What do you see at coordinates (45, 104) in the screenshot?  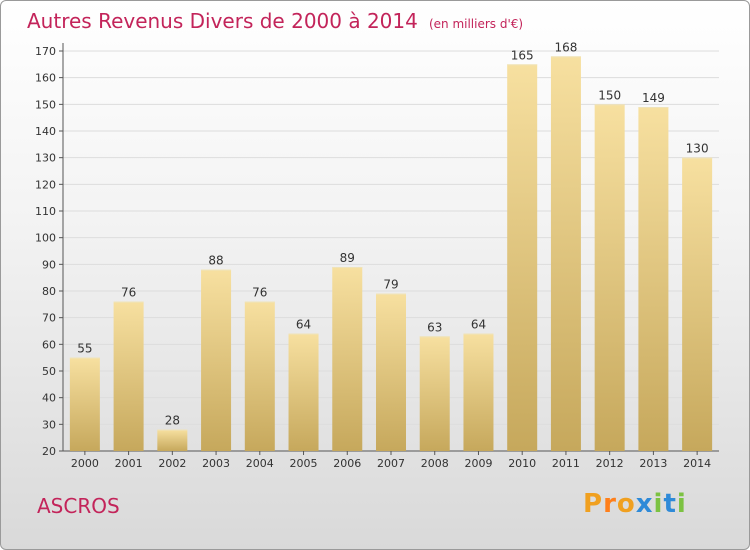 I see `y-tick-label: 150` at bounding box center [45, 104].